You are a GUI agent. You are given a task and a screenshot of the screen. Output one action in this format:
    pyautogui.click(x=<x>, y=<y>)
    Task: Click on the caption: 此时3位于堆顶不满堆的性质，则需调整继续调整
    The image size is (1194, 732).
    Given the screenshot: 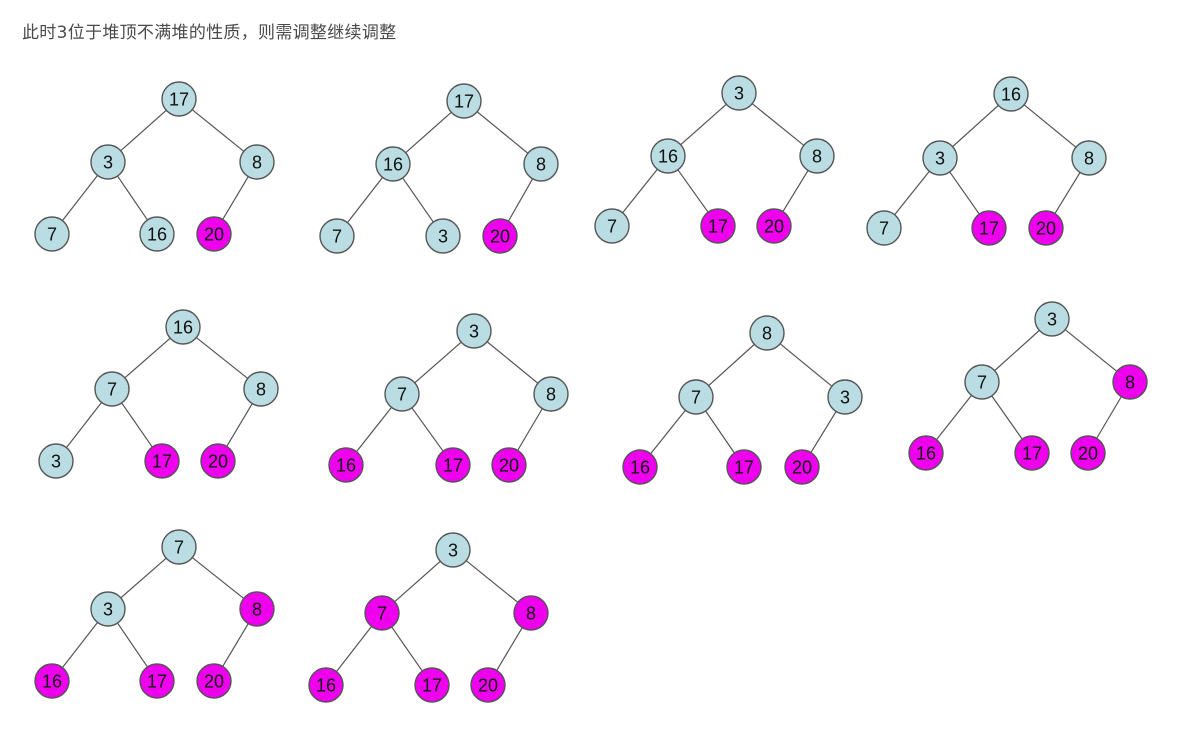 What is the action you would take?
    pyautogui.click(x=209, y=33)
    